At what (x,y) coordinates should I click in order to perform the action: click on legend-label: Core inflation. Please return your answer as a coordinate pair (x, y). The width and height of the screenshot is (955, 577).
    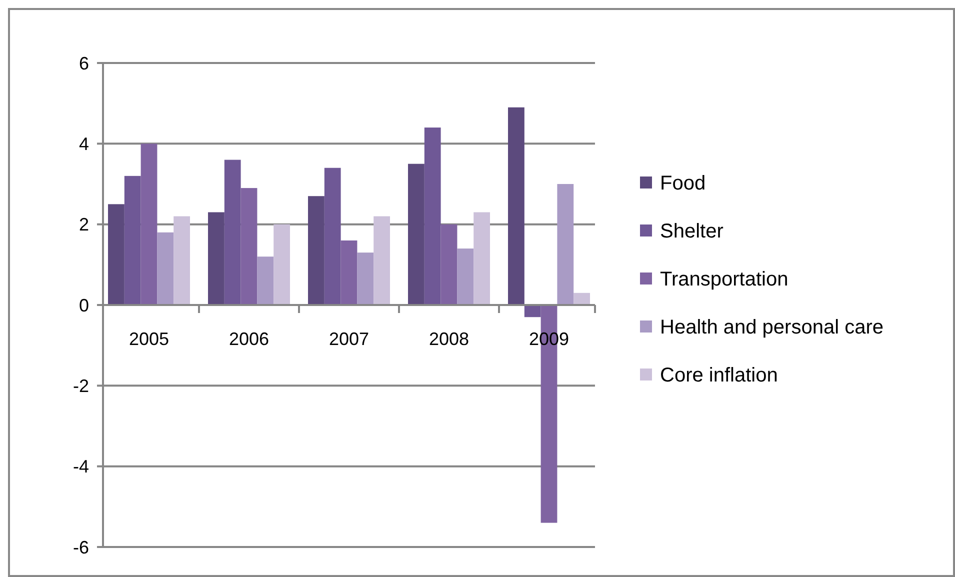
    Looking at the image, I should click on (719, 375).